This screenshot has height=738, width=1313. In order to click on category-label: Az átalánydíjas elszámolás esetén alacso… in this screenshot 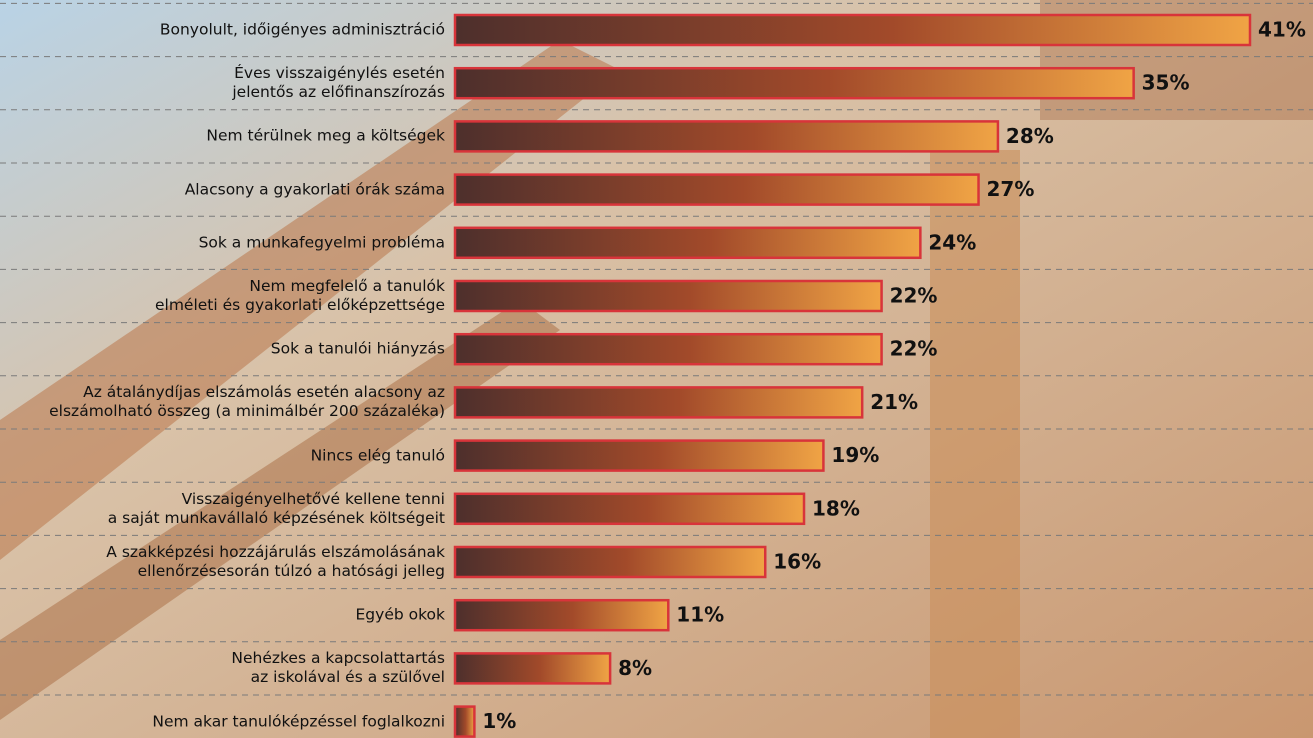, I will do `click(247, 402)`.